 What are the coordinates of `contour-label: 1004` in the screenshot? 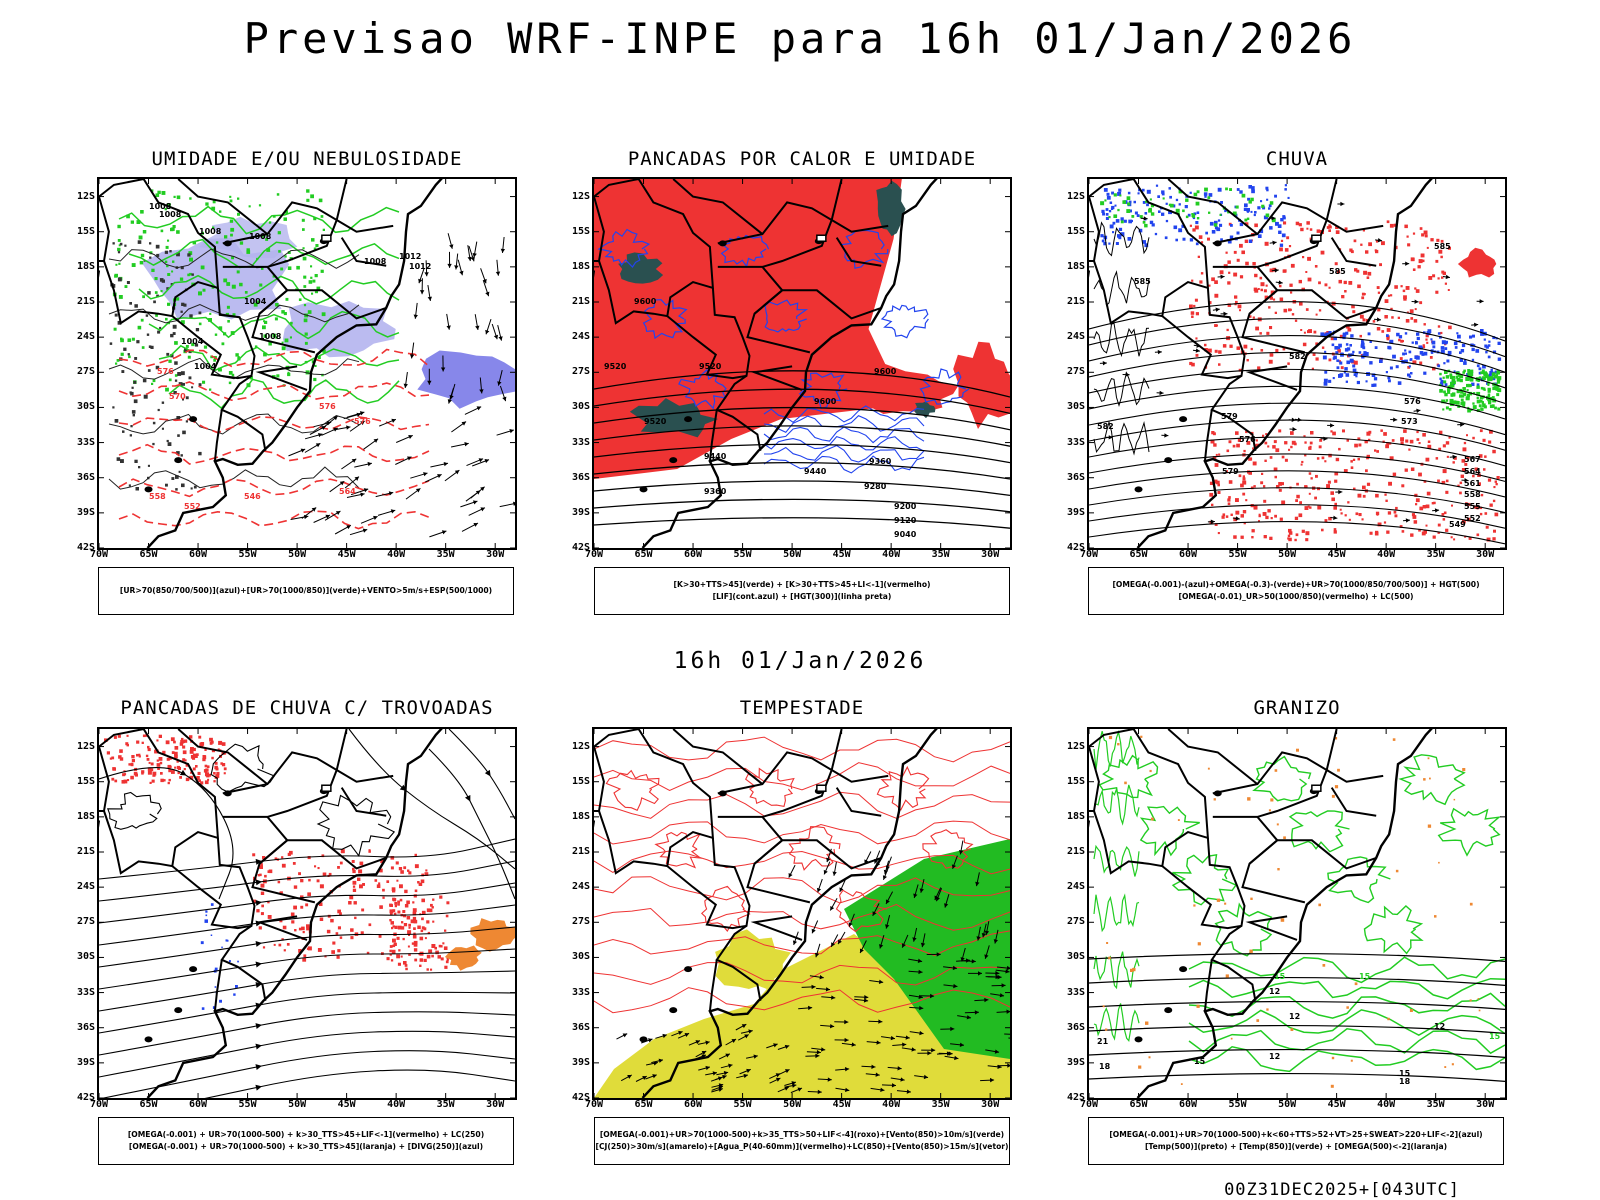 It's located at (255, 301).